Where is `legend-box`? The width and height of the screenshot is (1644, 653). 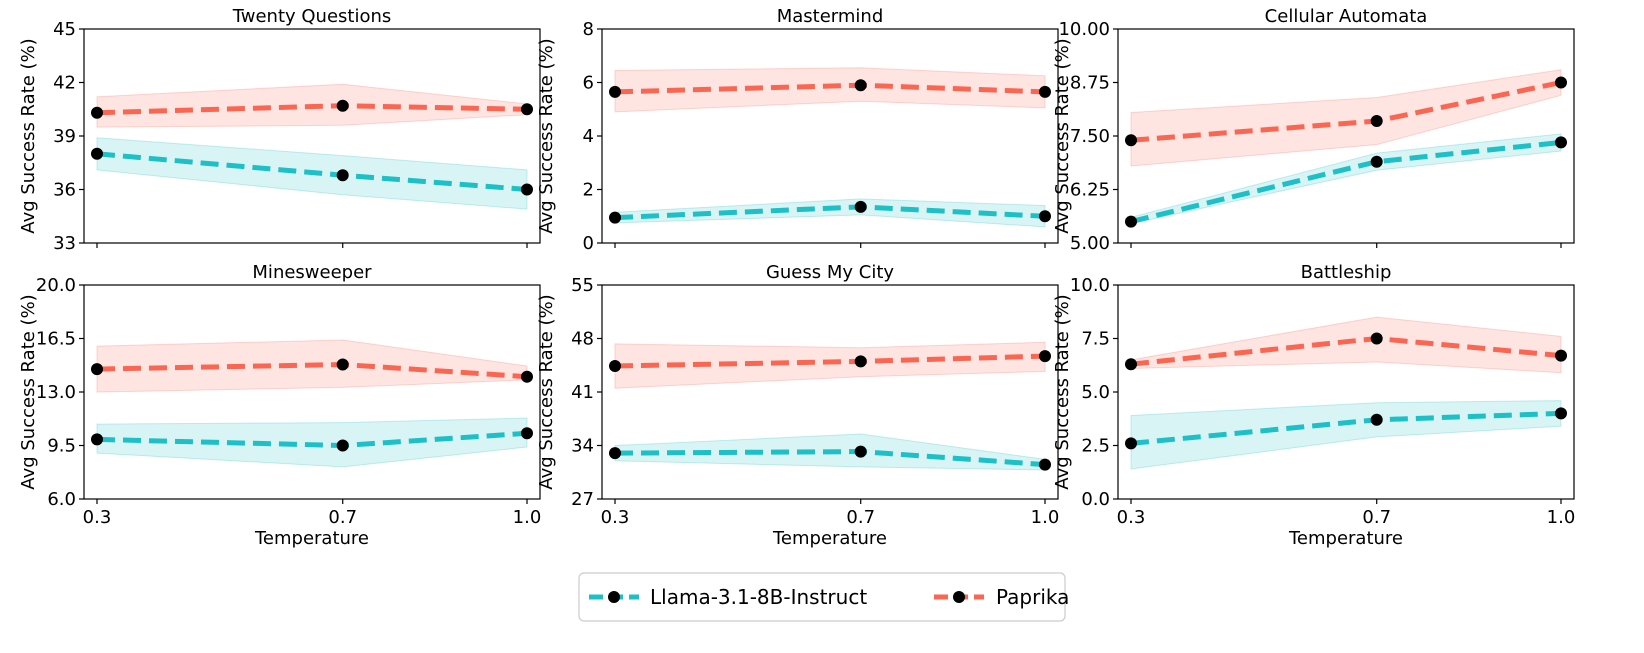 legend-box is located at coordinates (822, 597).